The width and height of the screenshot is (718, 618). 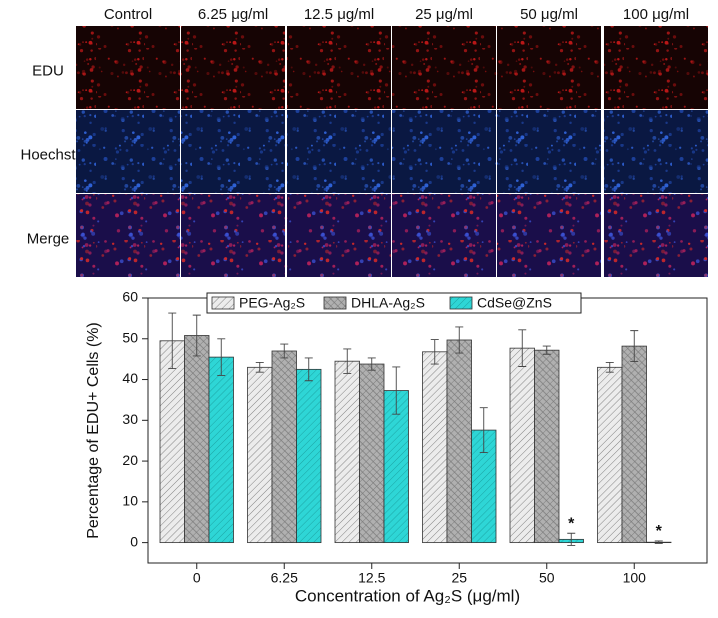 What do you see at coordinates (48, 70) in the screenshot?
I see `row-label: EDU` at bounding box center [48, 70].